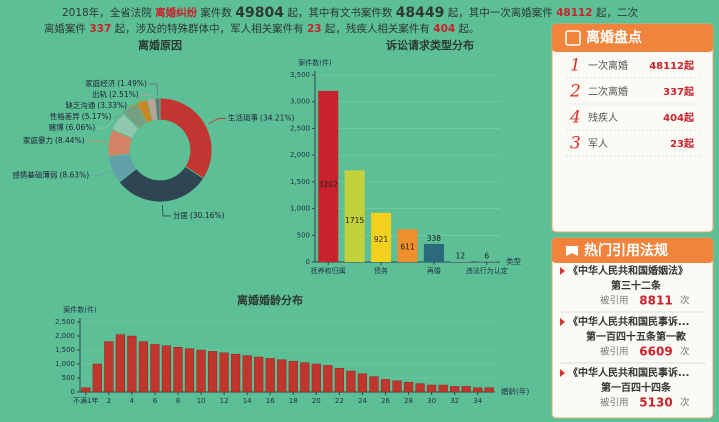 The height and width of the screenshot is (422, 719). What do you see at coordinates (339, 12) in the screenshot?
I see `summary-text: 起，其中有文书案件数` at bounding box center [339, 12].